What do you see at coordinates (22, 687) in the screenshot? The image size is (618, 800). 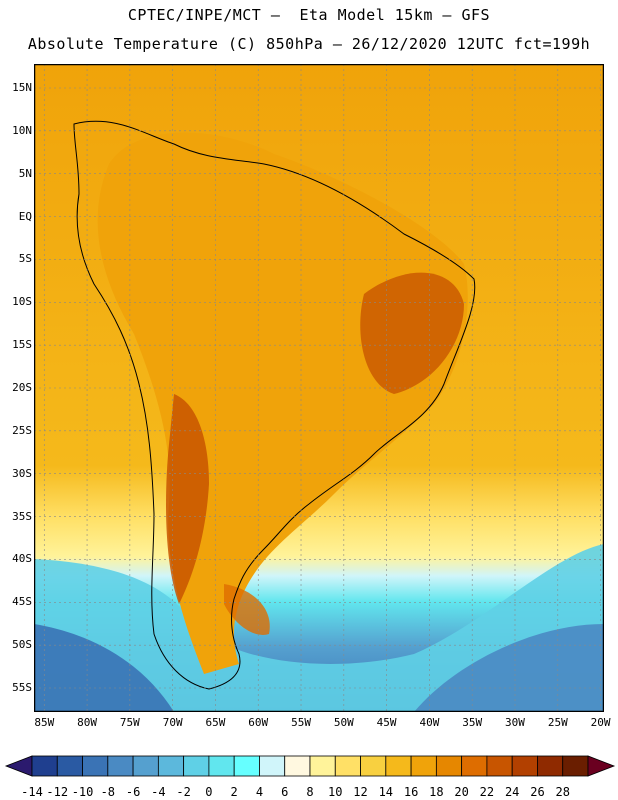 I see `lat-label: 55S` at bounding box center [22, 687].